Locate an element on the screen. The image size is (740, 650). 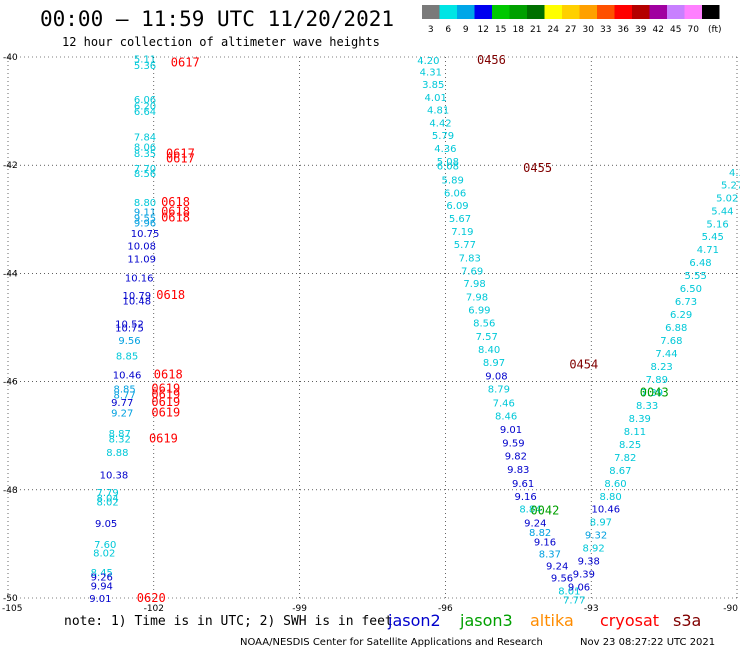
wave-height-label: 5.89 is located at coordinates (453, 180).